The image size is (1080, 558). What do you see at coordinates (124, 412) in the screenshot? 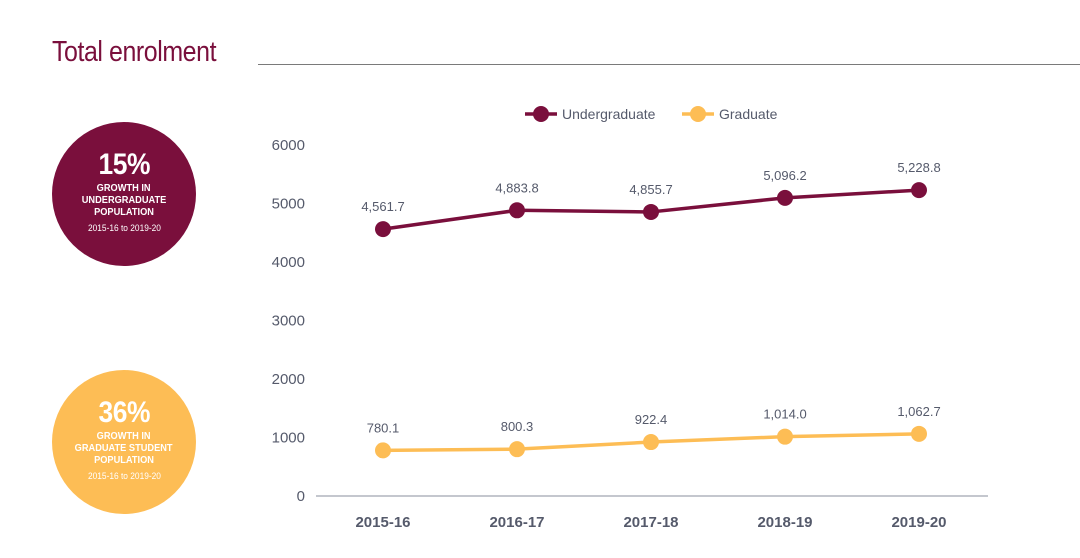
I see `grad-growth-percent: 36%` at bounding box center [124, 412].